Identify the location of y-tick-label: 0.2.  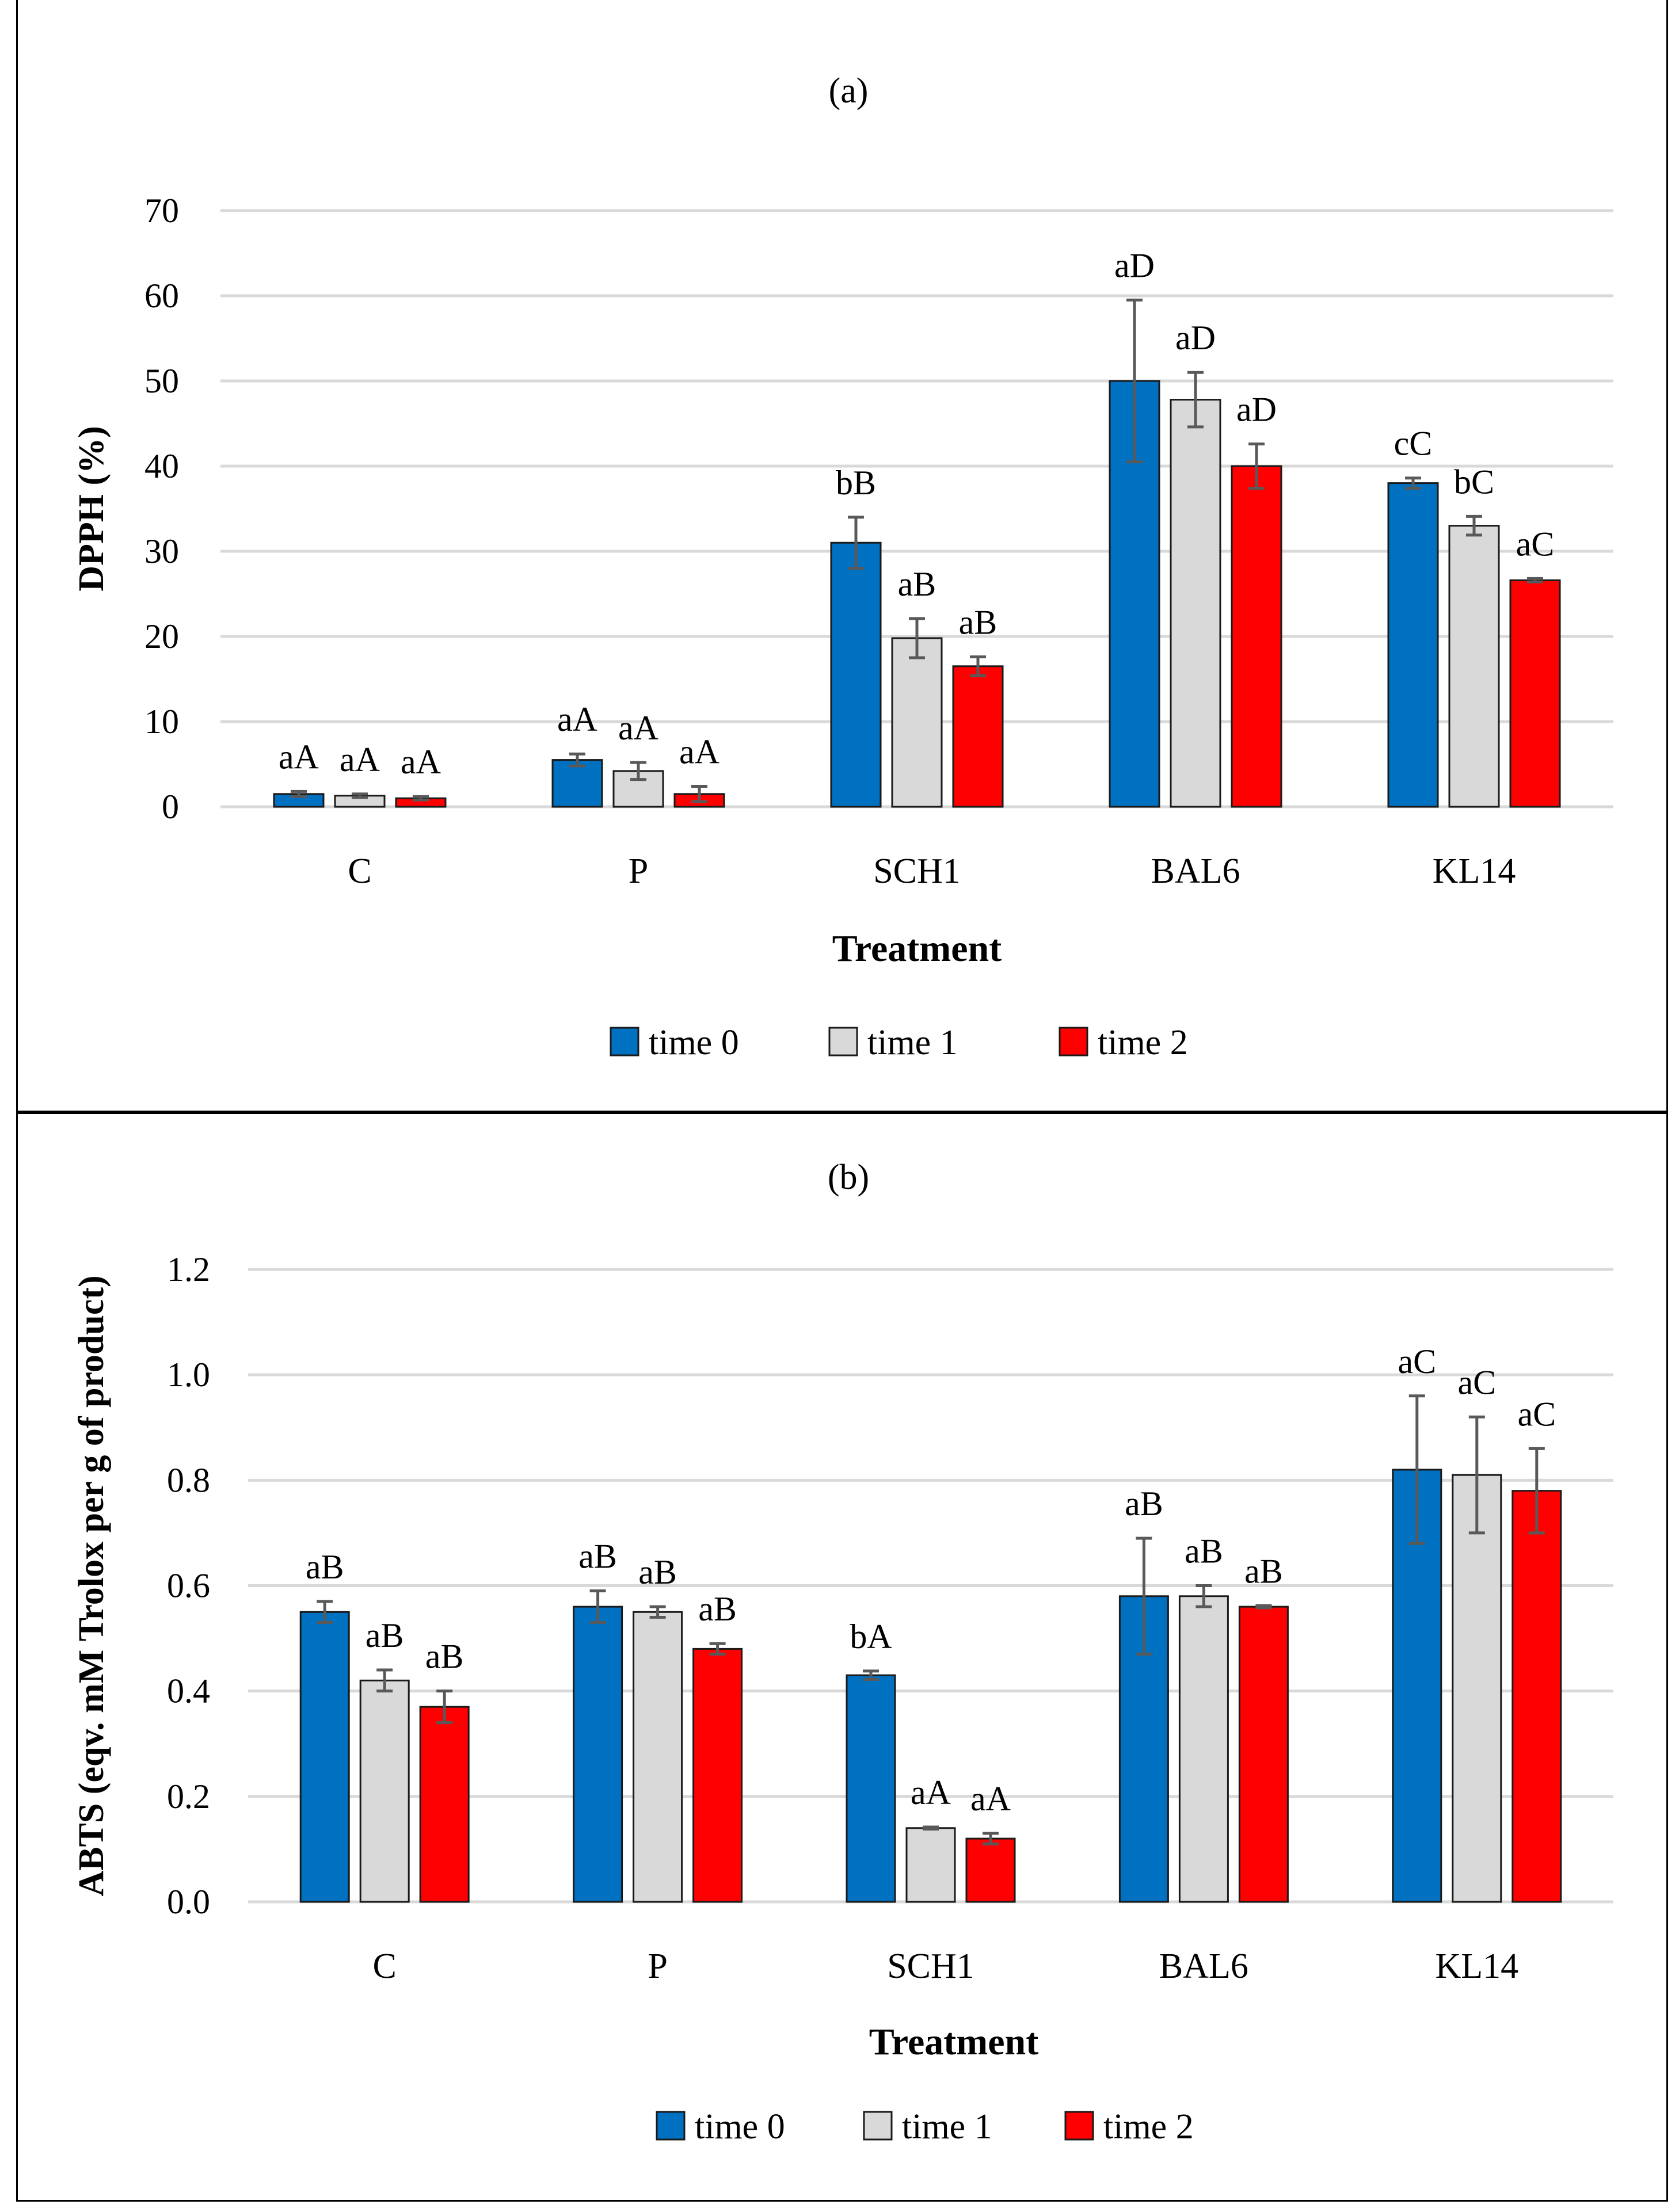
(189, 1797).